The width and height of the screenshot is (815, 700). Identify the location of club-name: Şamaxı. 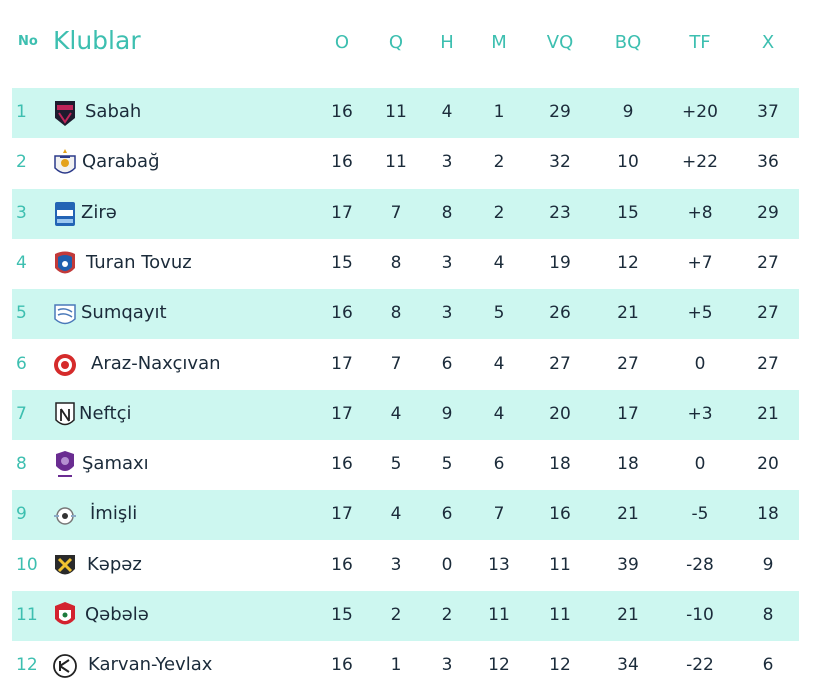
(115, 464).